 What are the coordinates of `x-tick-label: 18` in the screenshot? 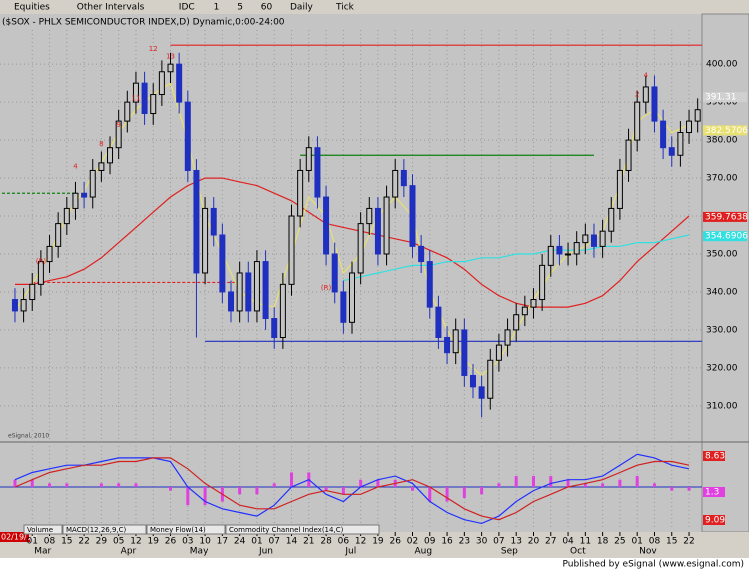 It's located at (603, 542).